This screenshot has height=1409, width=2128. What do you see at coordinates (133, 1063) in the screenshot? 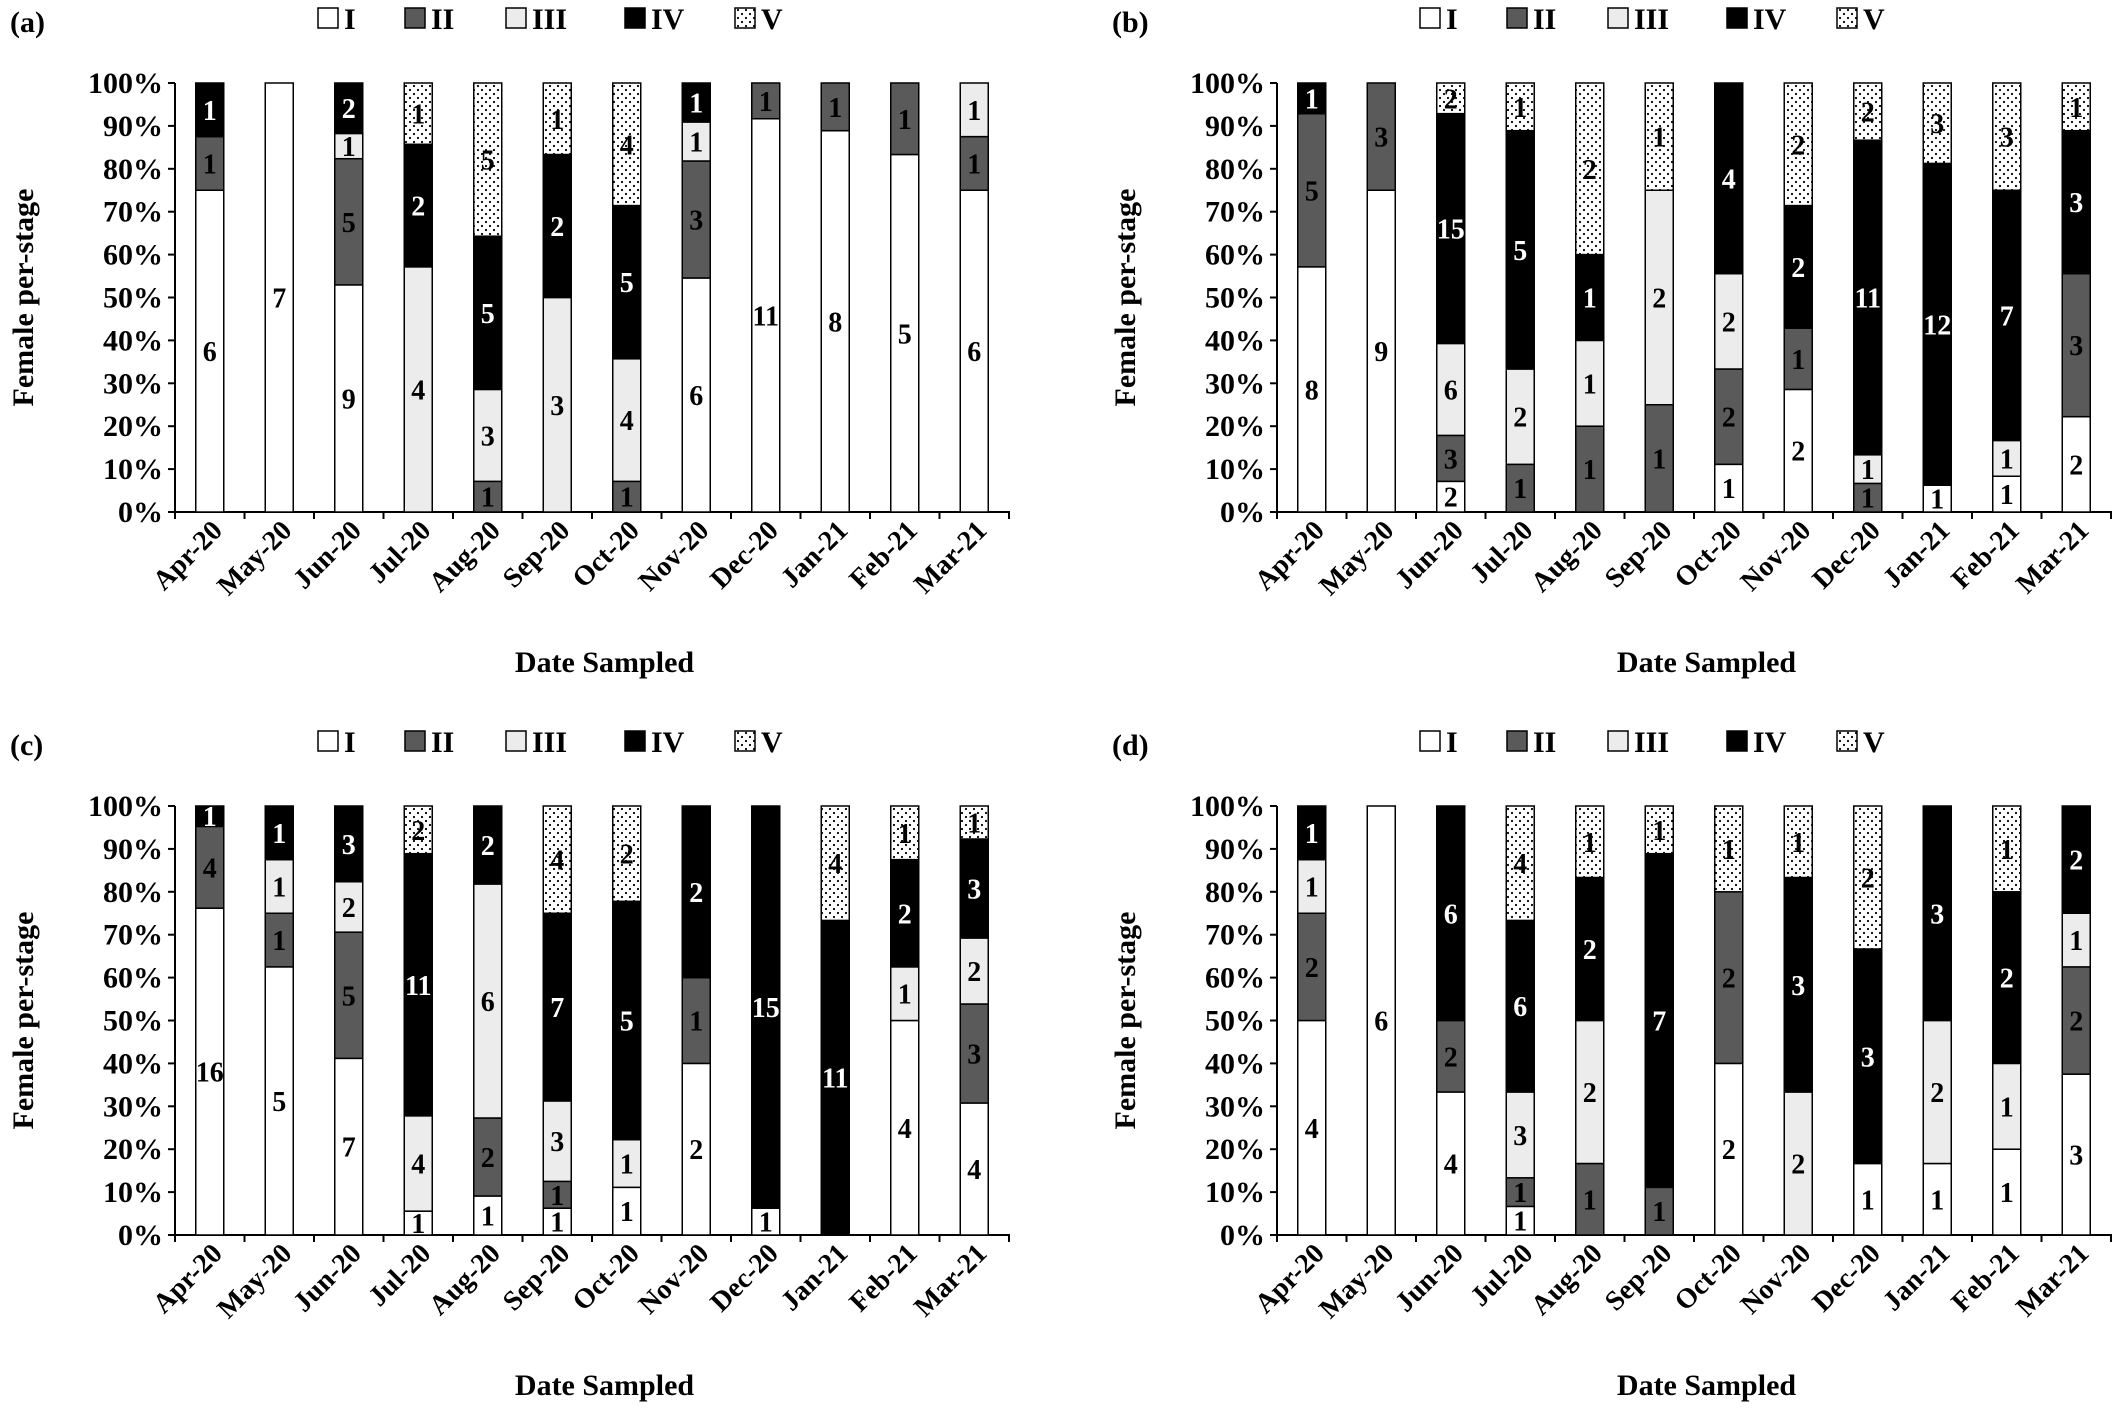
I see `y-tick-label: 40%` at bounding box center [133, 1063].